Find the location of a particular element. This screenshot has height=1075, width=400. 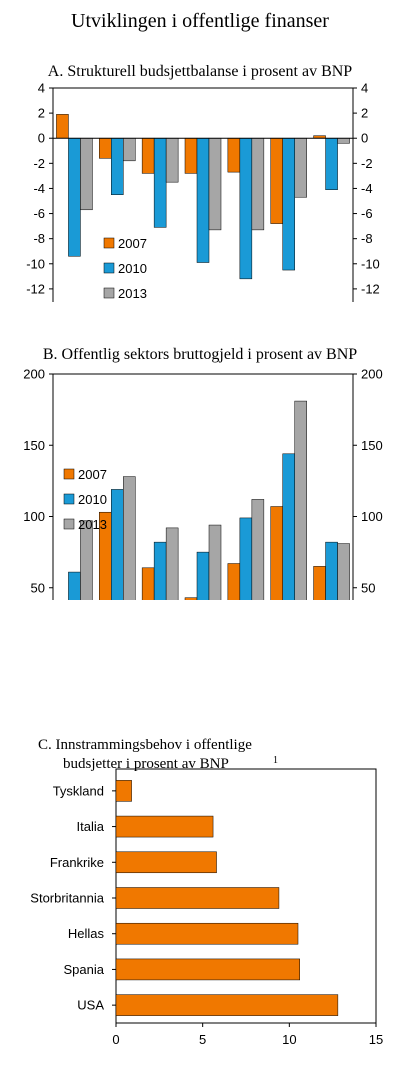

c-bar-storbritannia is located at coordinates (197, 898).